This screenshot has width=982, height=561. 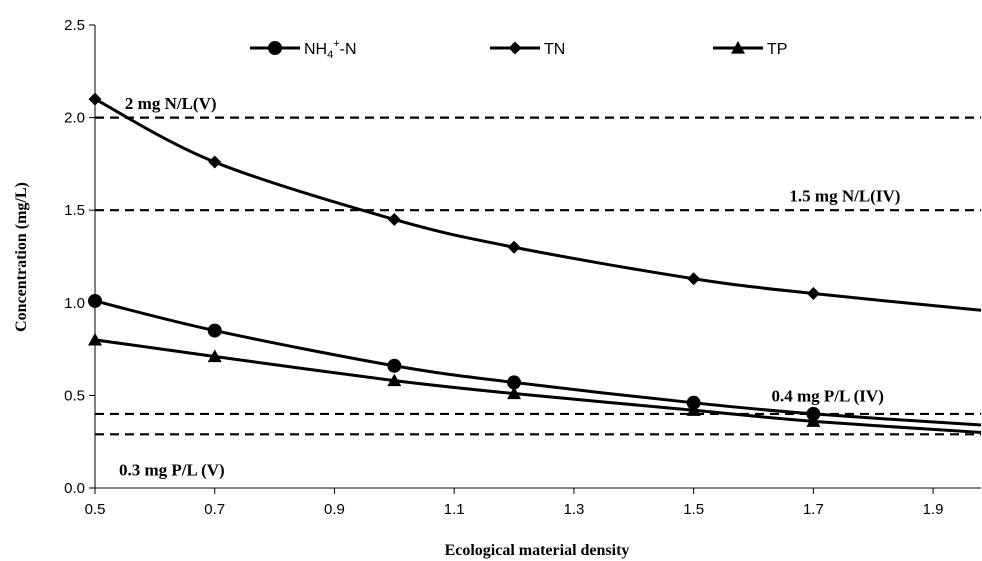 I want to click on legend: NH4+-N TN TP, so click(x=518, y=49).